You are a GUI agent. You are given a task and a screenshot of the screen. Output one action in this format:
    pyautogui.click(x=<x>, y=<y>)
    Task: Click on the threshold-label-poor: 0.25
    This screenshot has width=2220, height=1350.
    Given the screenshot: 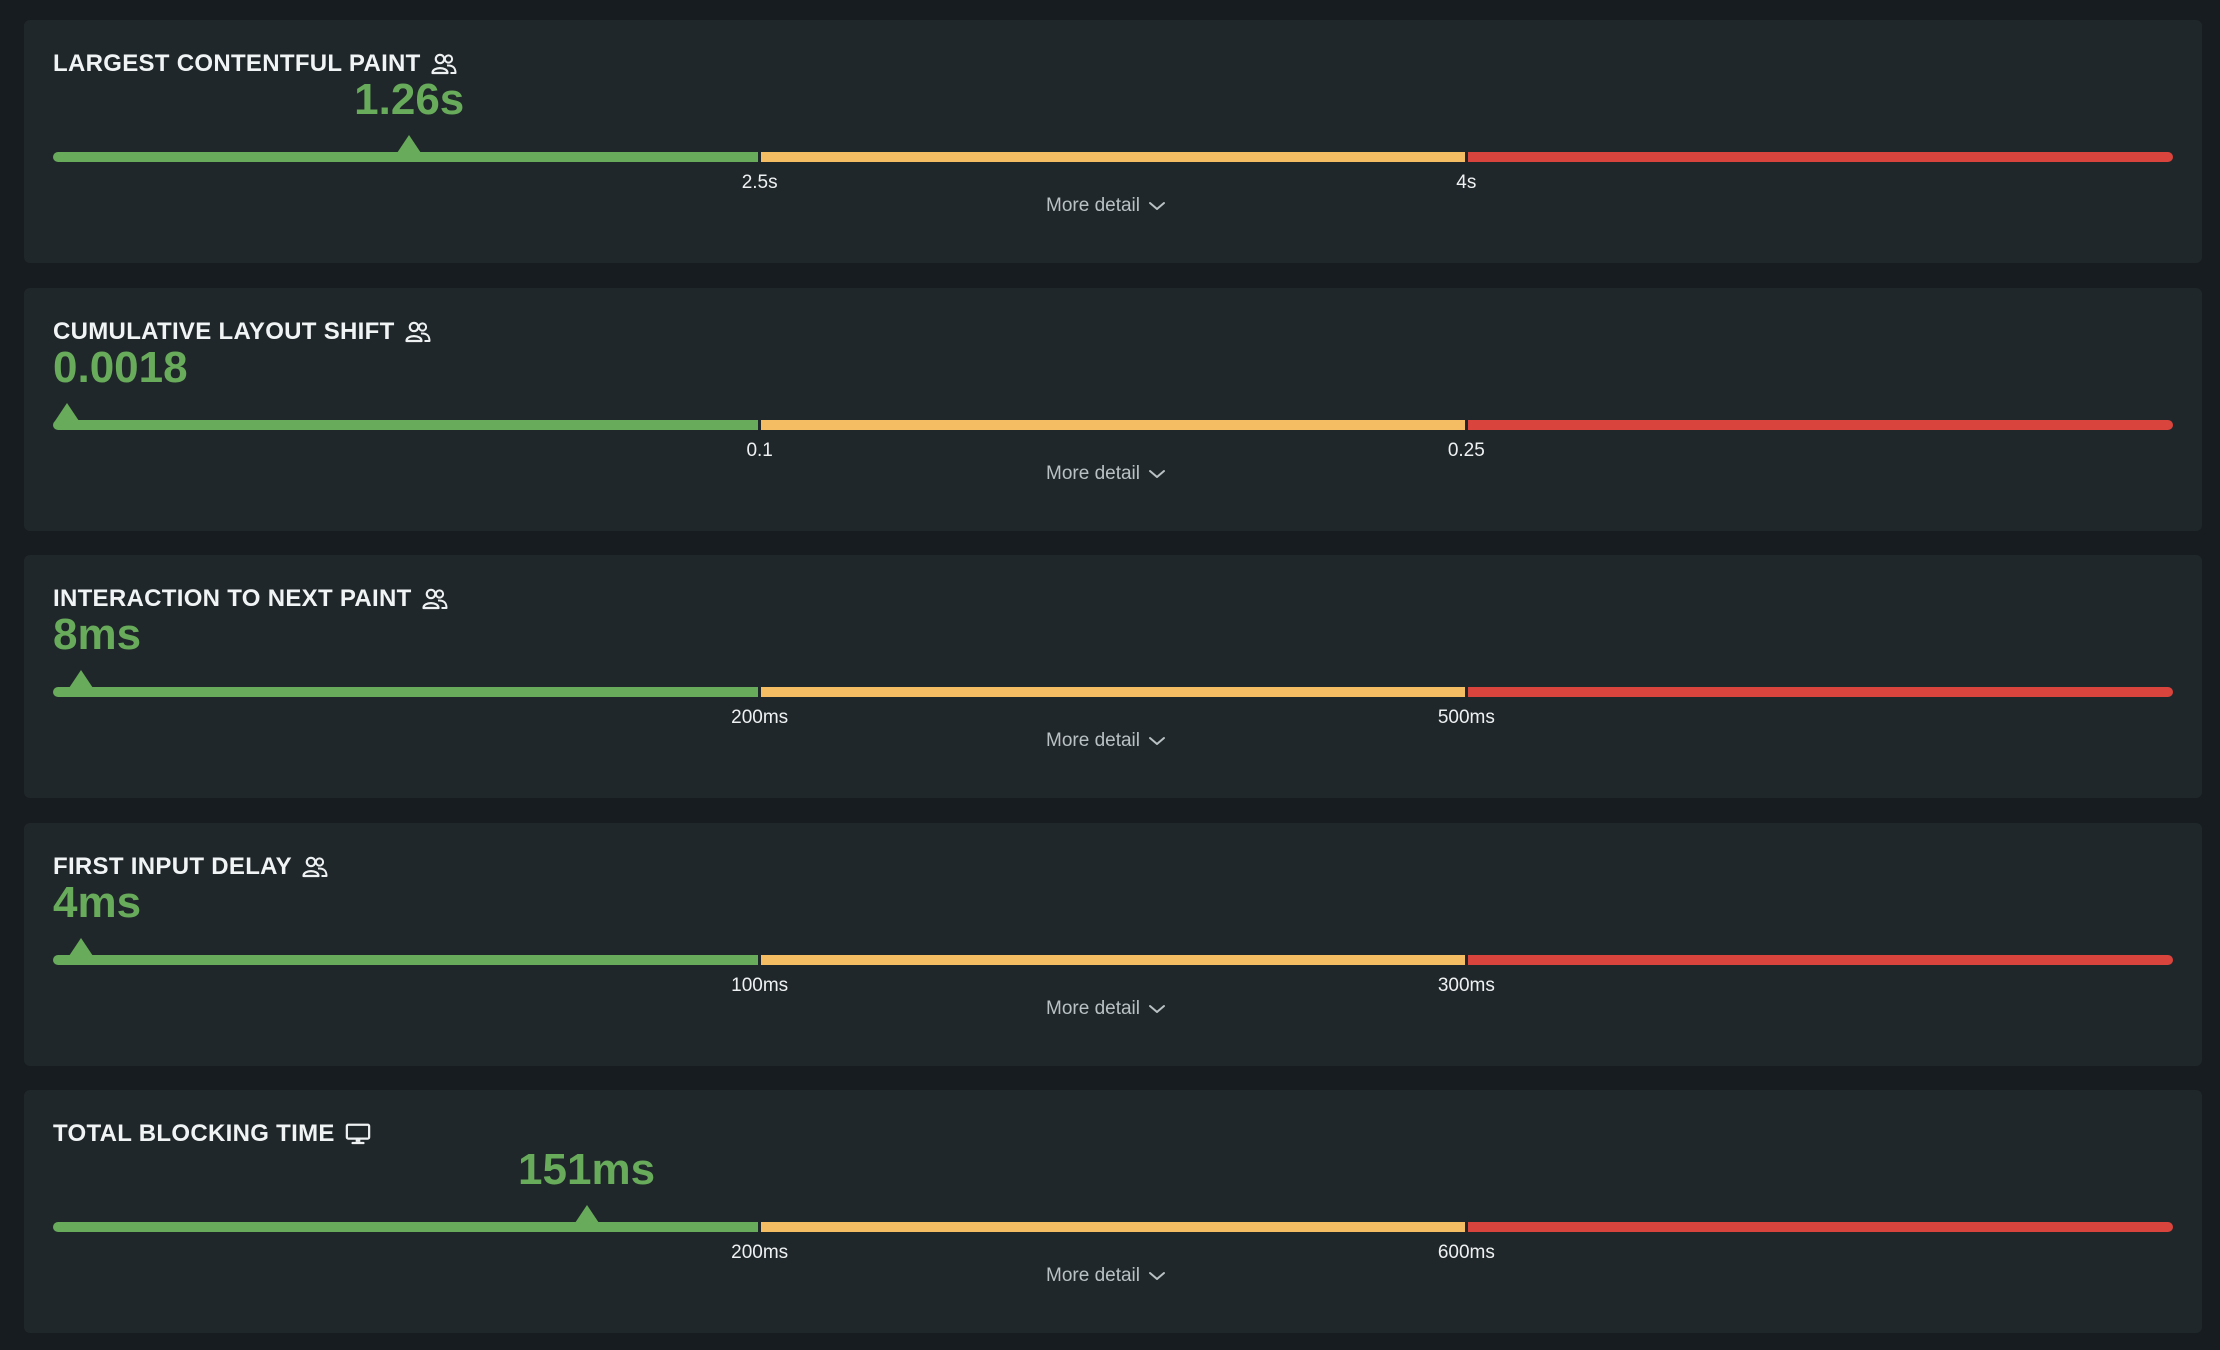 What is the action you would take?
    pyautogui.click(x=1466, y=450)
    